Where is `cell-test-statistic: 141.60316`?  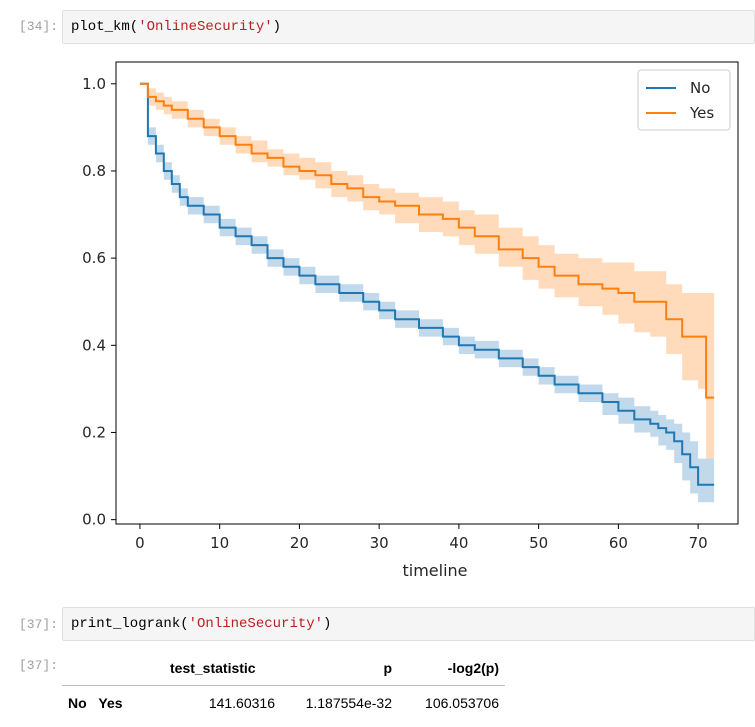 cell-test-statistic: 141.60316 is located at coordinates (241, 703).